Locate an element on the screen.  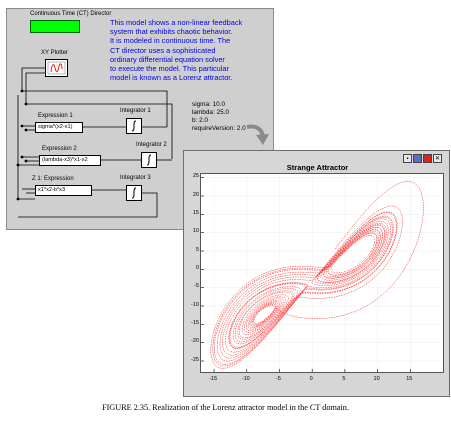
expression2-actor: (lambda-x3)*x1-x2 is located at coordinates (70, 160).